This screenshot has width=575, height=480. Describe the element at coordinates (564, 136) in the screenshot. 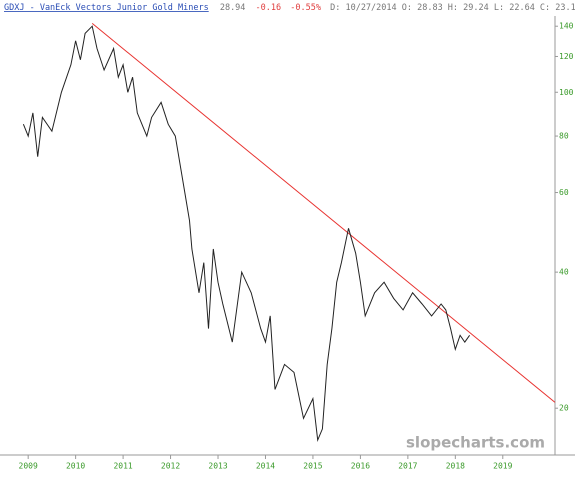

I see `y-tick-label: 80` at that location.